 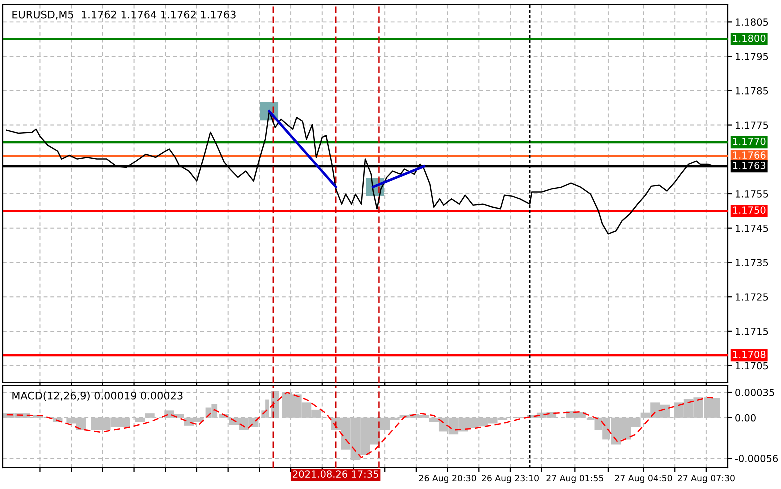 I want to click on ref-line-label: 1.1763, so click(x=749, y=166).